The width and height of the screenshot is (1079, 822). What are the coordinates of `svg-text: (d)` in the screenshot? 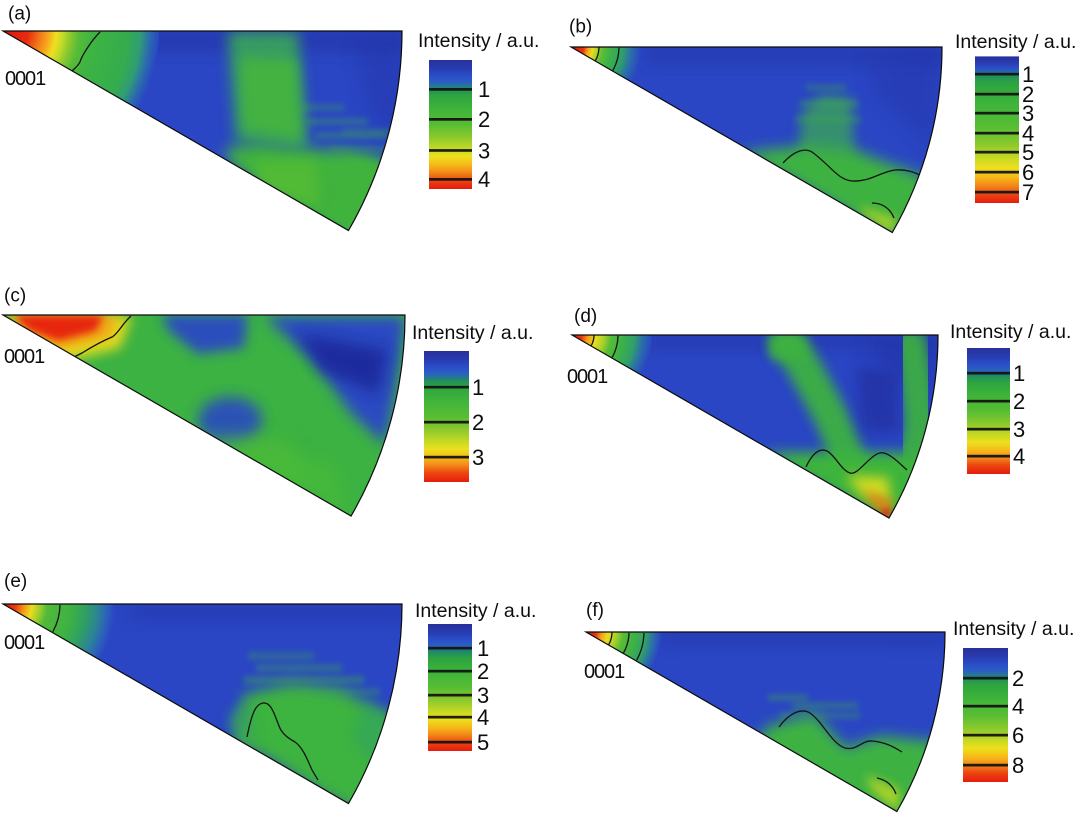 It's located at (585, 316).